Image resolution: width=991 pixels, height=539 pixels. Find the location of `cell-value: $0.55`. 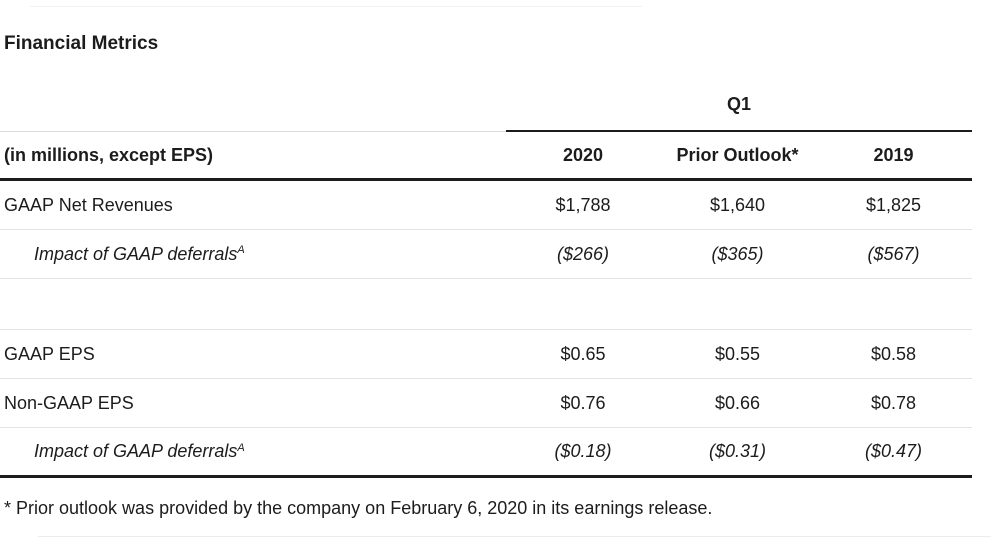

cell-value: $0.55 is located at coordinates (737, 353).